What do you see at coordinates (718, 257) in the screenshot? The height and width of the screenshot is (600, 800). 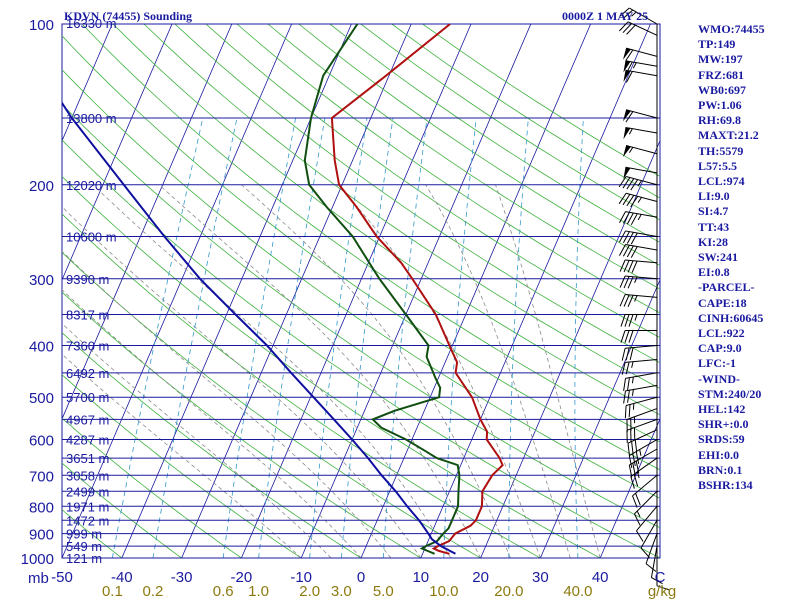 I see `index-item: SW:241` at bounding box center [718, 257].